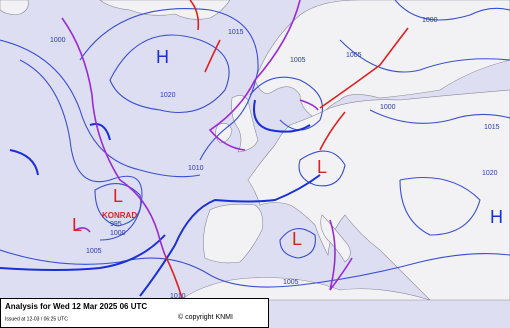 Image resolution: width=510 pixels, height=328 pixels. Describe the element at coordinates (14, 7) in the screenshot. I see `iceland` at that location.